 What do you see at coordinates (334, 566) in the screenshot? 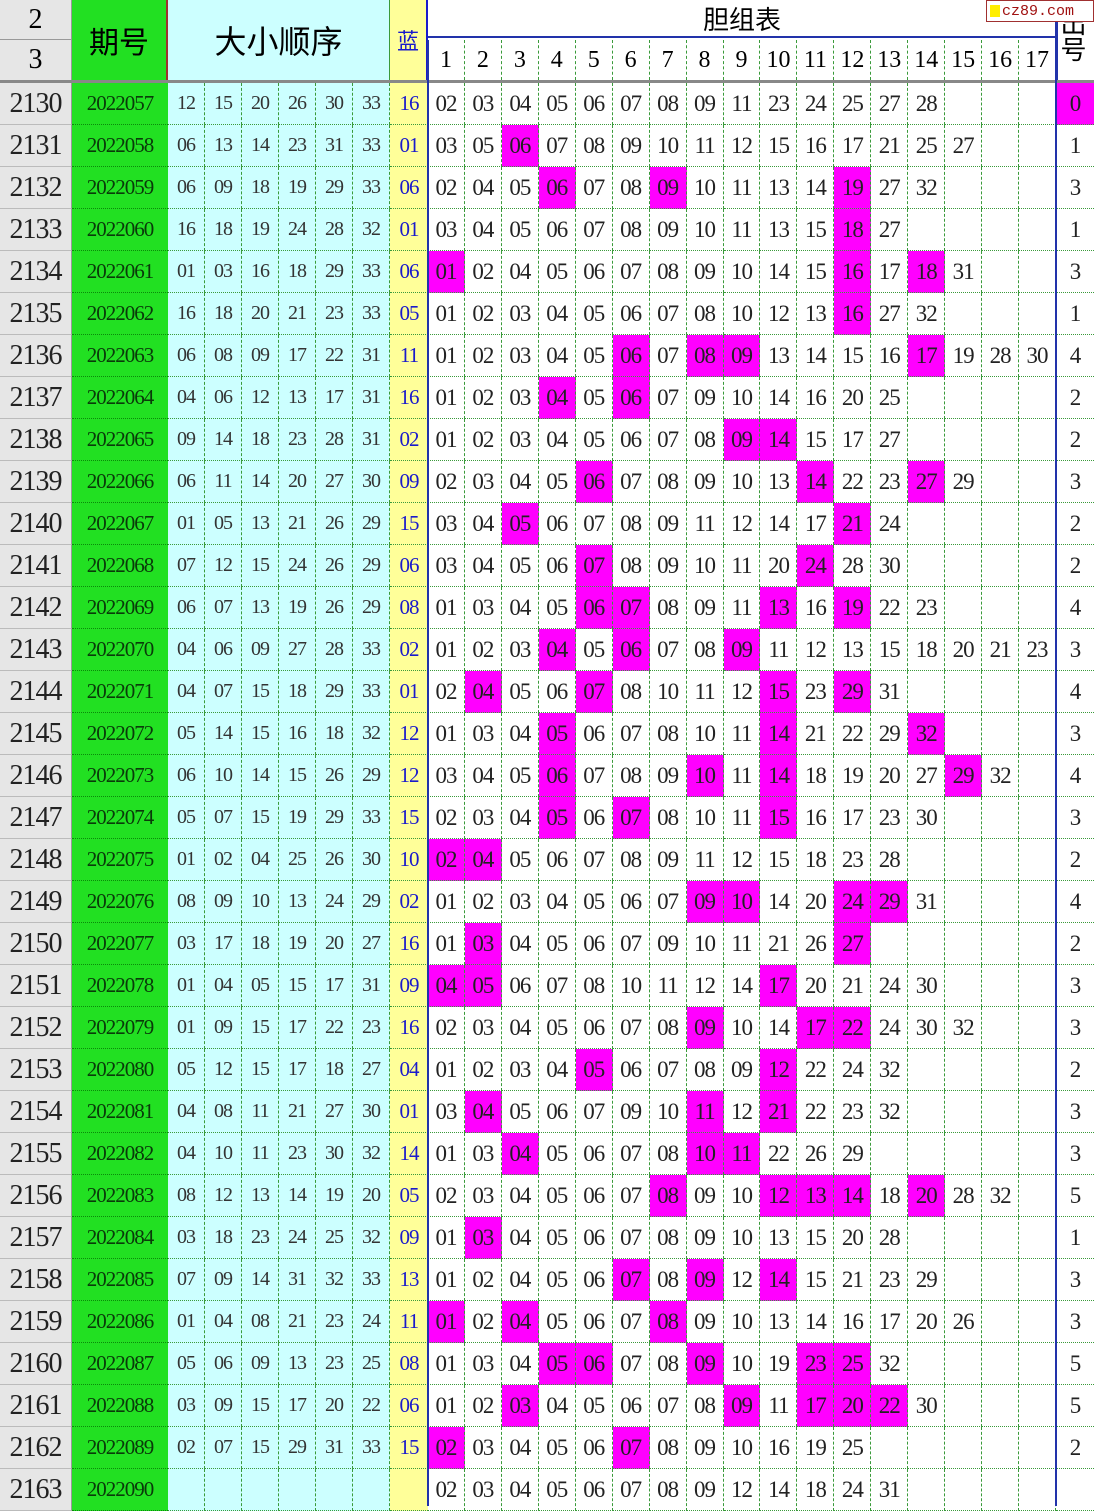
I see `sorted-number-cell: 26` at bounding box center [334, 566].